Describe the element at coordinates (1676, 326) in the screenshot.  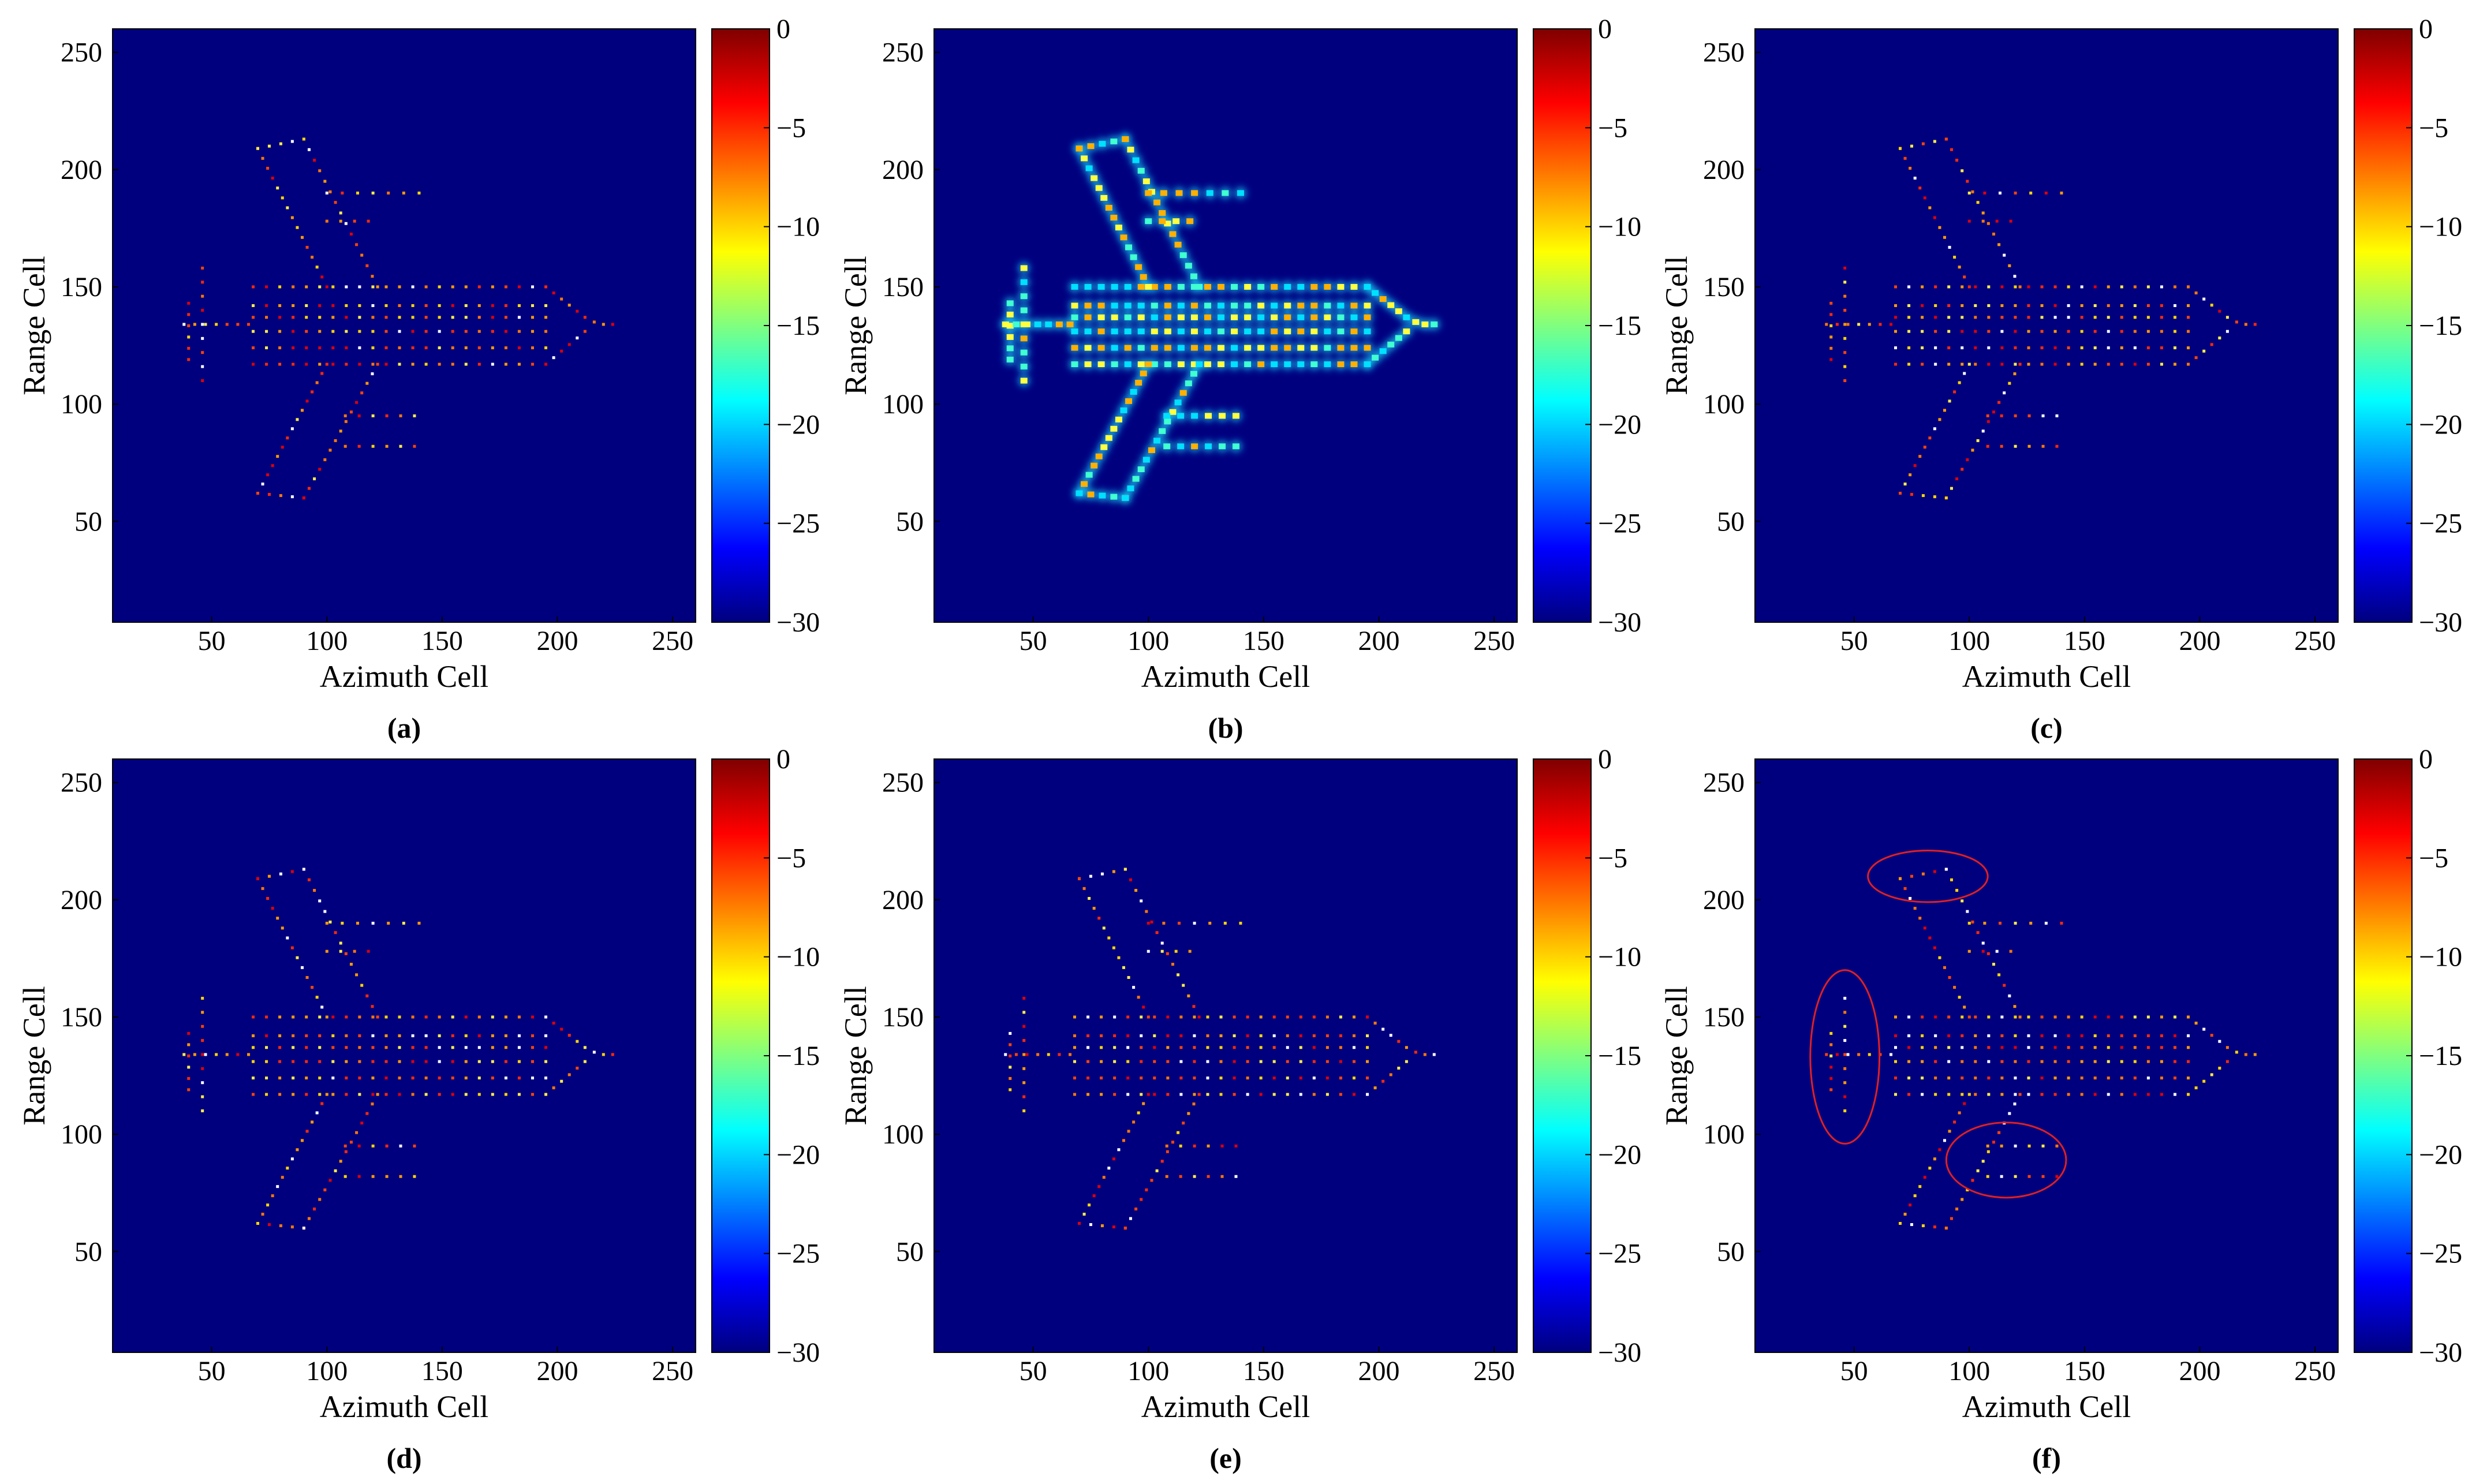
I see `y-axis-label: Range Cell` at that location.